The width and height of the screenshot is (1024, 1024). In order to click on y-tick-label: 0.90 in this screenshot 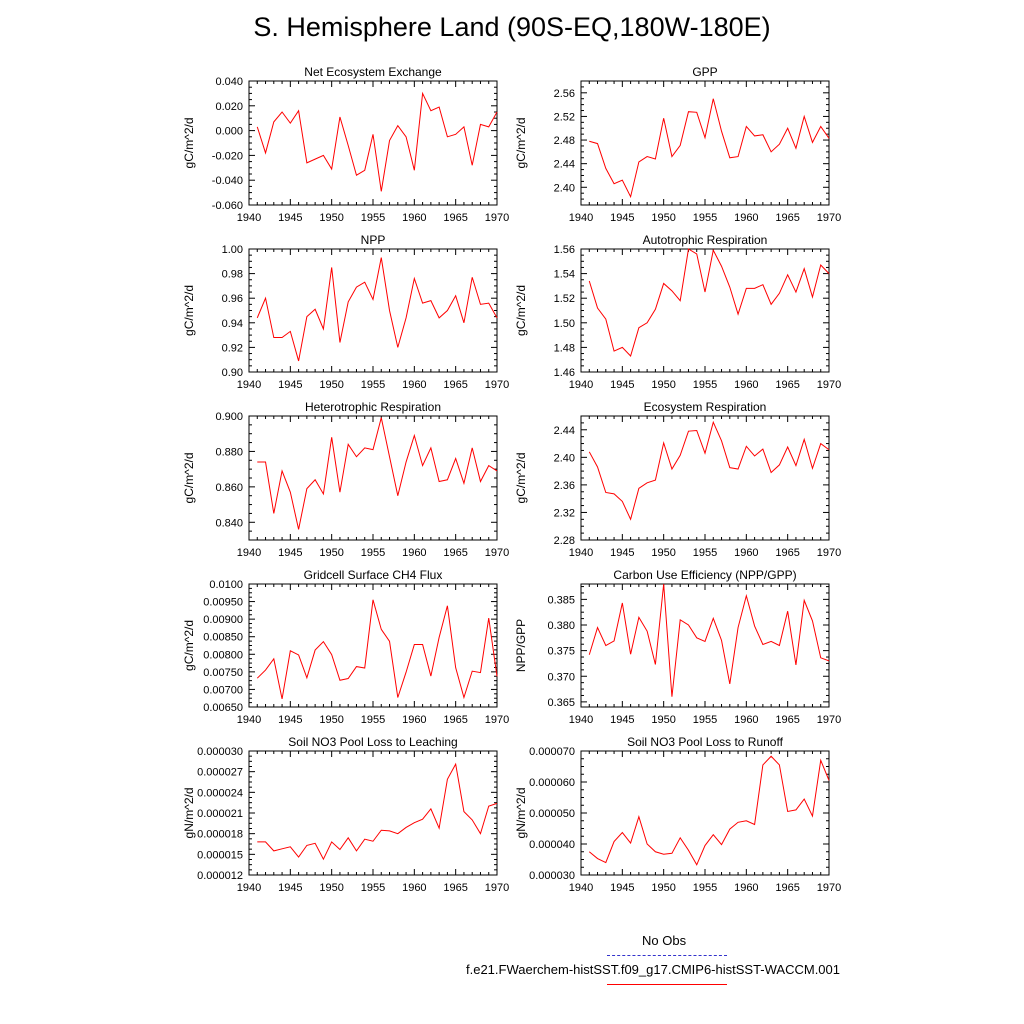, I will do `click(232, 373)`.